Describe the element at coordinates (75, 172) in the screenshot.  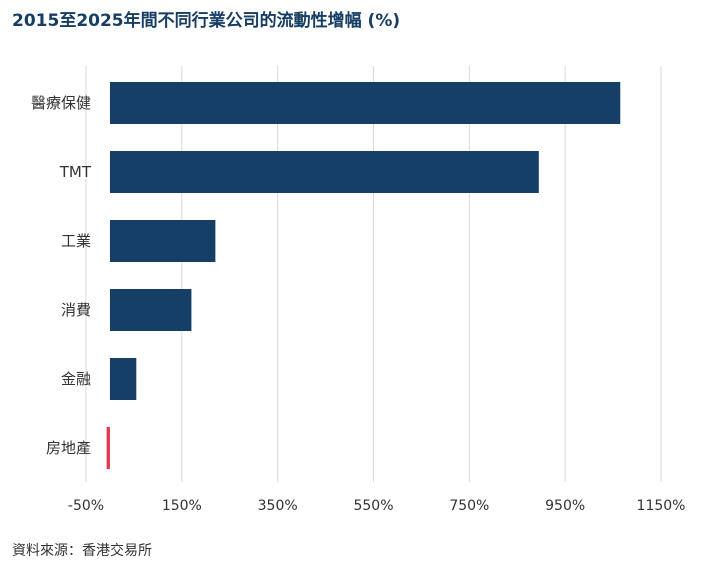
I see `category-label: TMT` at that location.